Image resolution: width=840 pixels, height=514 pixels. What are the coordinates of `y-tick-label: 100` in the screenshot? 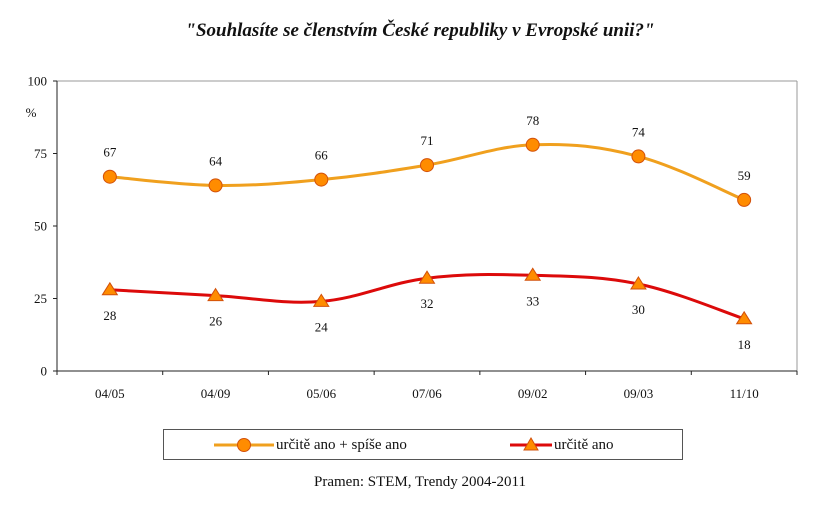 It's located at (38, 81).